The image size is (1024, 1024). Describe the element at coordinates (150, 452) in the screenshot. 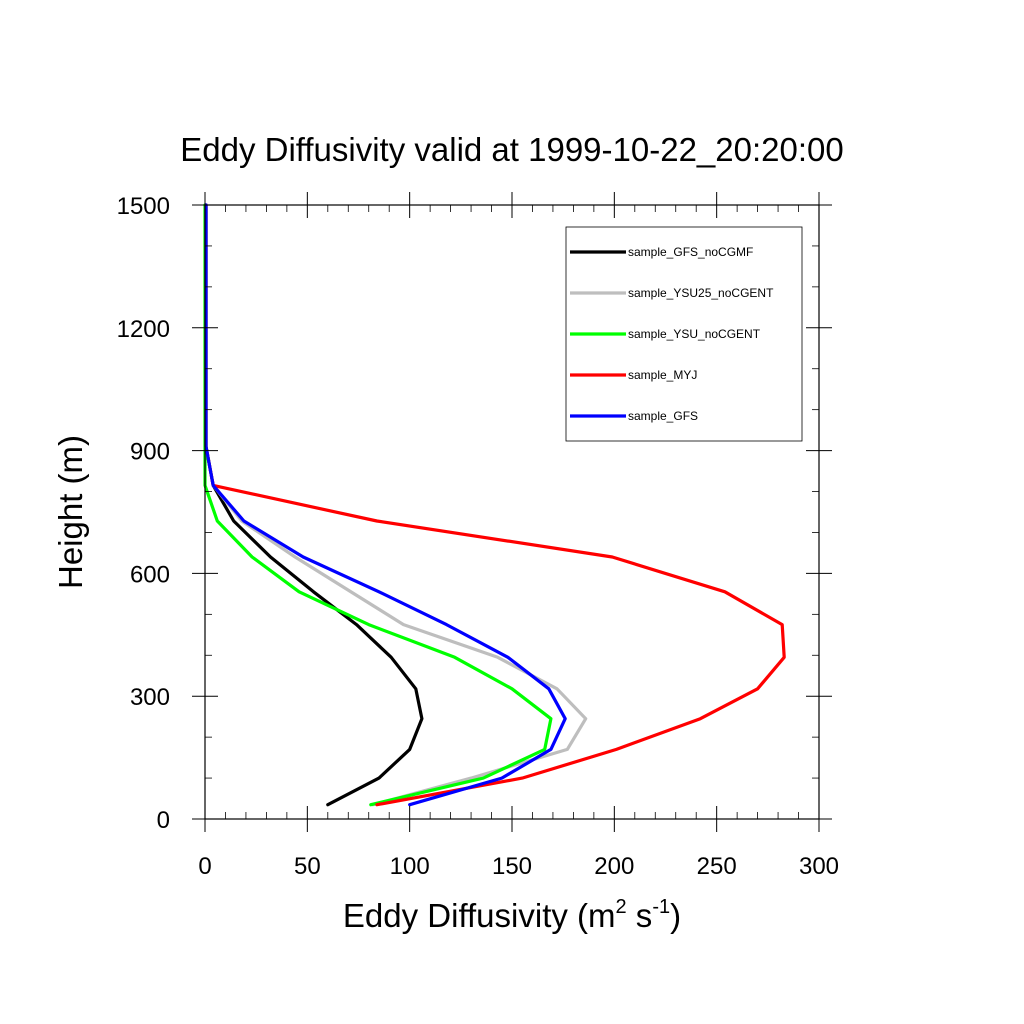

I see `y-tick-label: 900` at that location.